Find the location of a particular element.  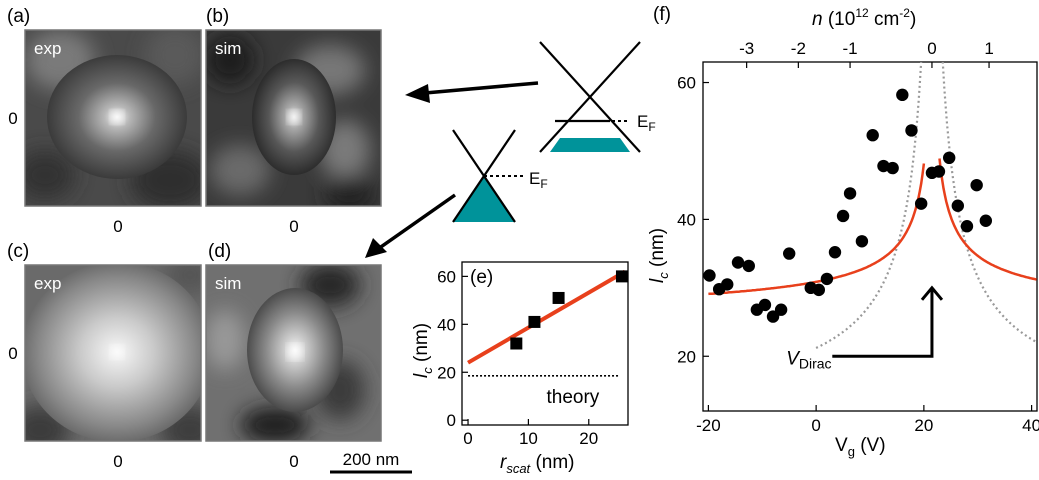

scale-bar-label: 200 nm is located at coordinates (371, 459).